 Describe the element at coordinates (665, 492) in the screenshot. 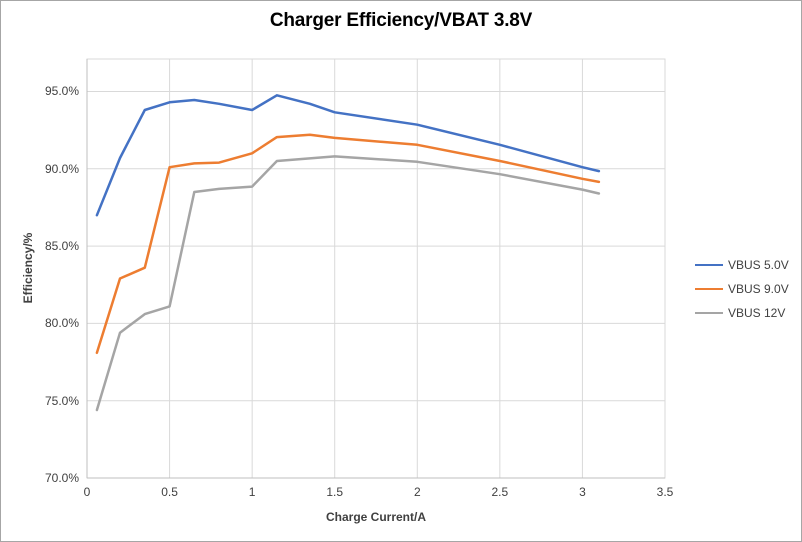

I see `x-tick-label-3.5: 3.5` at that location.